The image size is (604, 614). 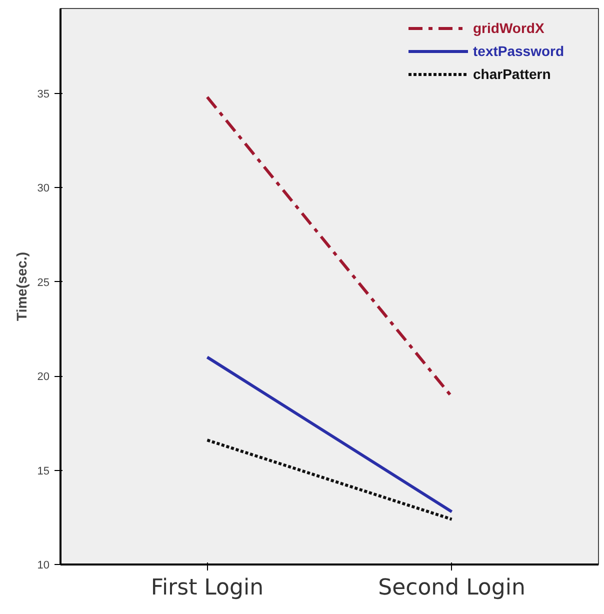 I want to click on x-tick-label: First Login, so click(x=207, y=588).